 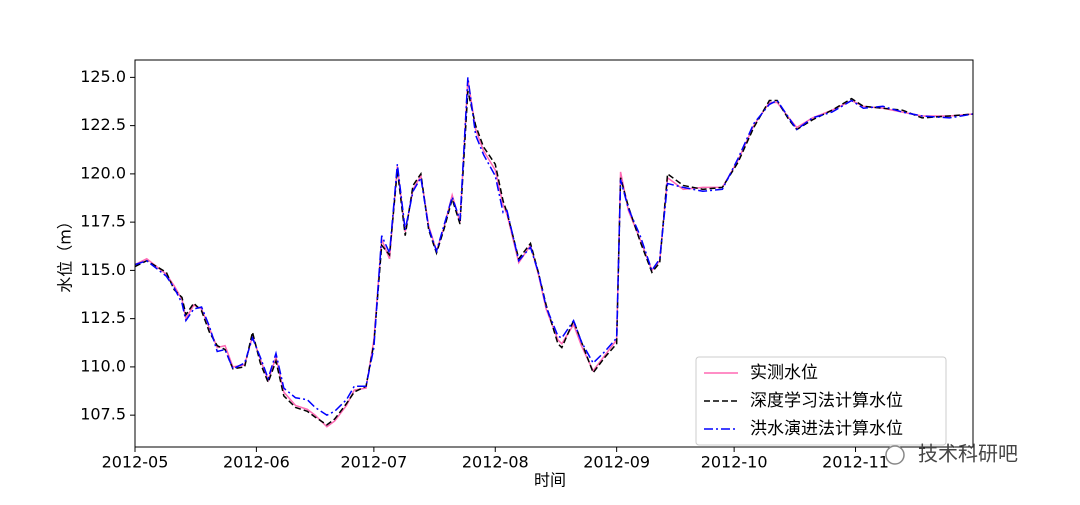 What do you see at coordinates (103, 76) in the screenshot?
I see `y-tick-label: 125.0` at bounding box center [103, 76].